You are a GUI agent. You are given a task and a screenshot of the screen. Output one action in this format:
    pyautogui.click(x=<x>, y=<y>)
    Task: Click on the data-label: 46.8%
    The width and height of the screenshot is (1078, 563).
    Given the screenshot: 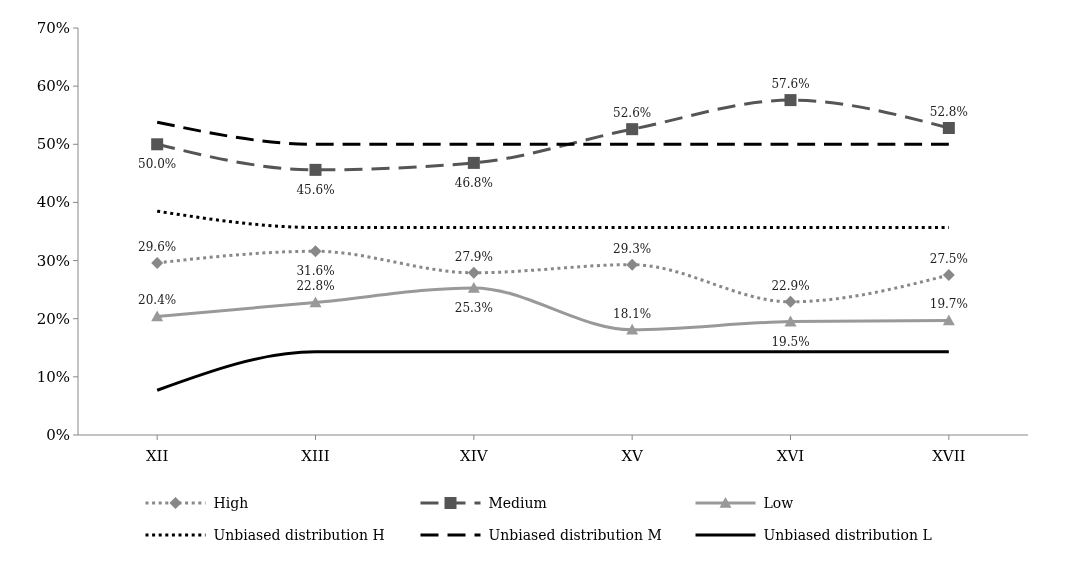 What is the action you would take?
    pyautogui.click(x=473, y=182)
    